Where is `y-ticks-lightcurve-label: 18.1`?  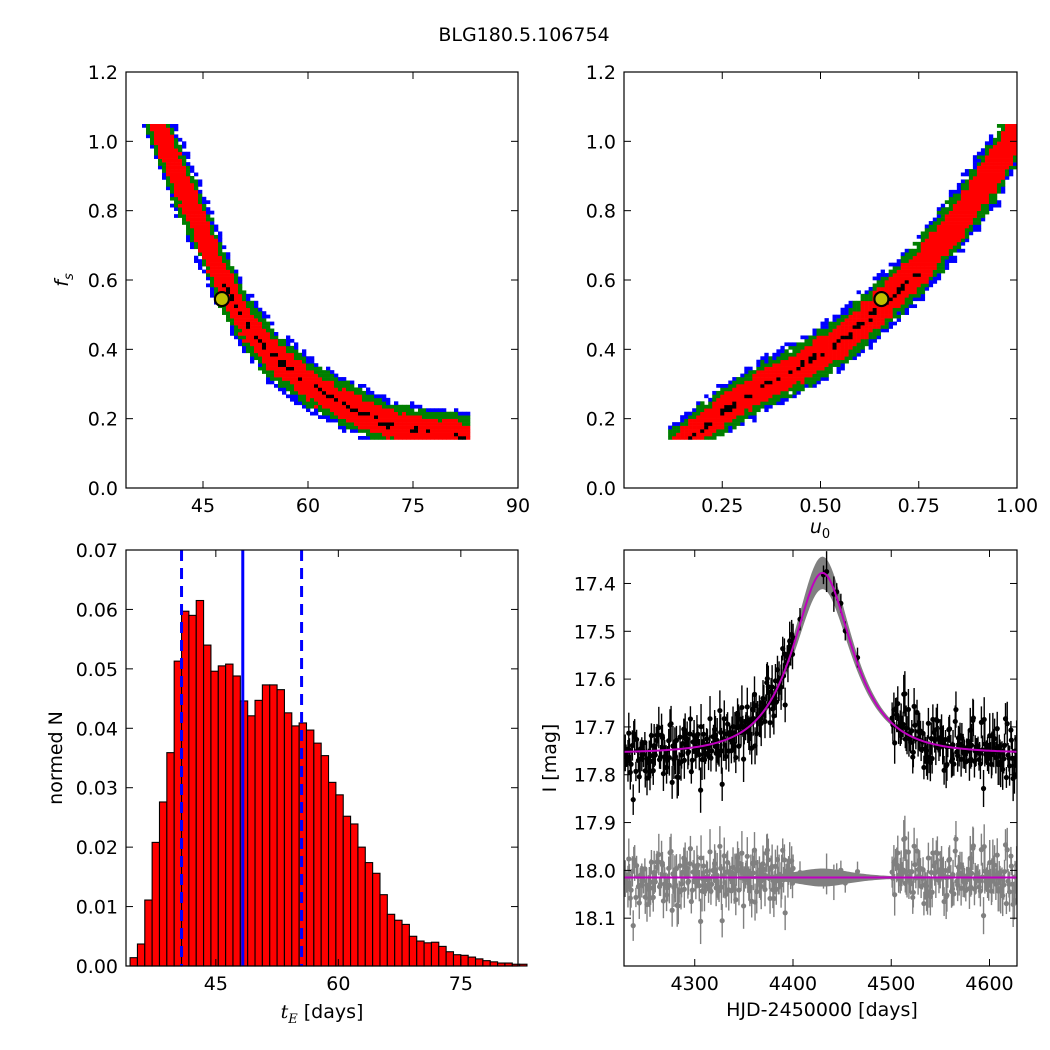 y-ticks-lightcurve-label: 18.1 is located at coordinates (595, 919).